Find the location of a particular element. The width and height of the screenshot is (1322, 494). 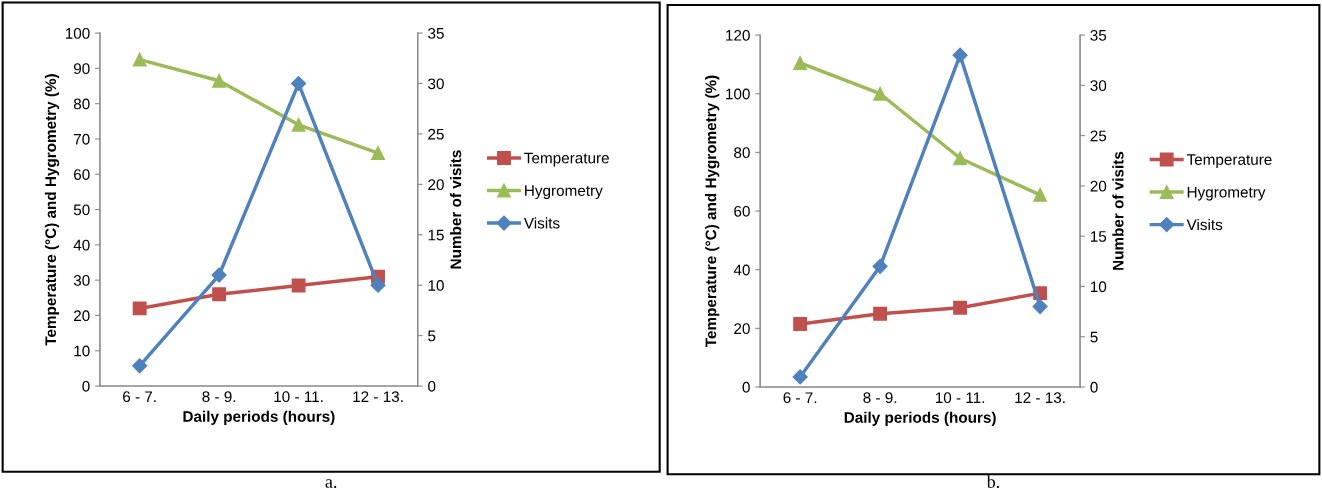

text: a. is located at coordinates (331, 483).